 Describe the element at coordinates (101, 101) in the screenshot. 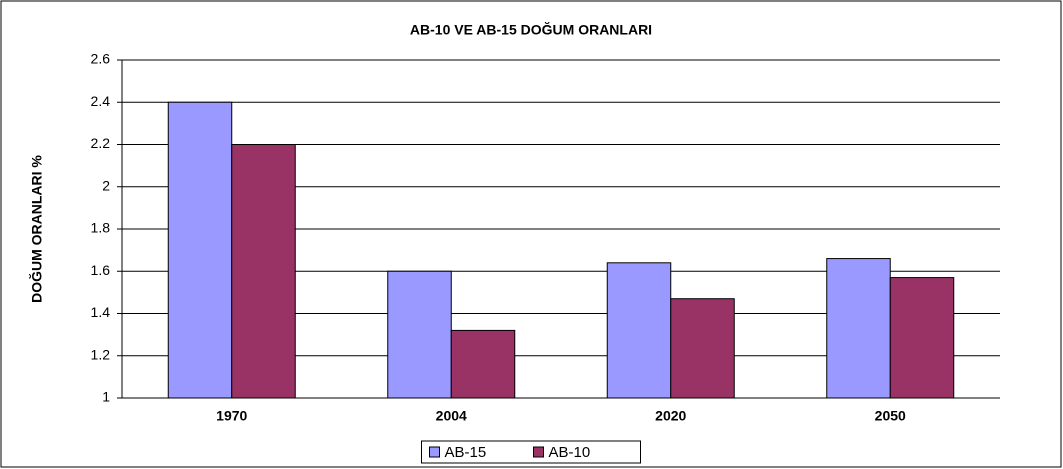

I see `y-tick-label: 2.4` at that location.